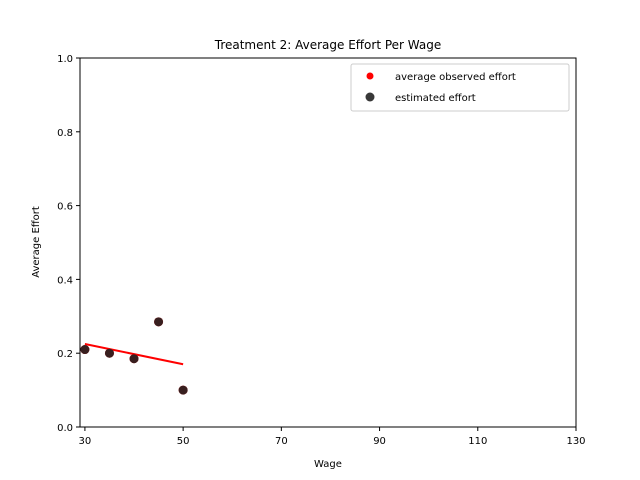  Describe the element at coordinates (370, 97) in the screenshot. I see `legend-marker-estimated` at that location.